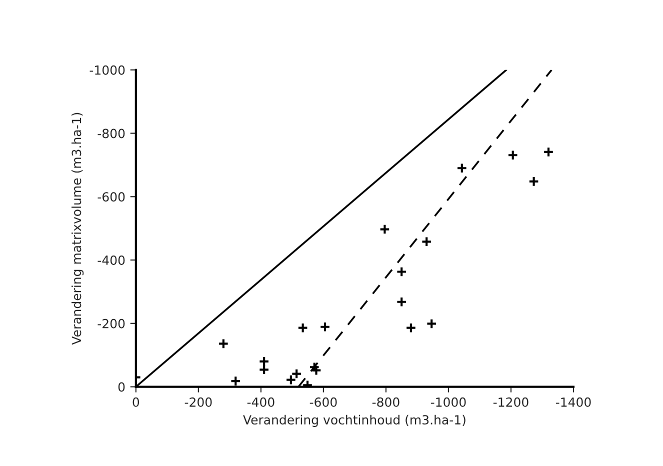  Describe the element at coordinates (198, 402) in the screenshot. I see `x-tick-label: -200` at that location.